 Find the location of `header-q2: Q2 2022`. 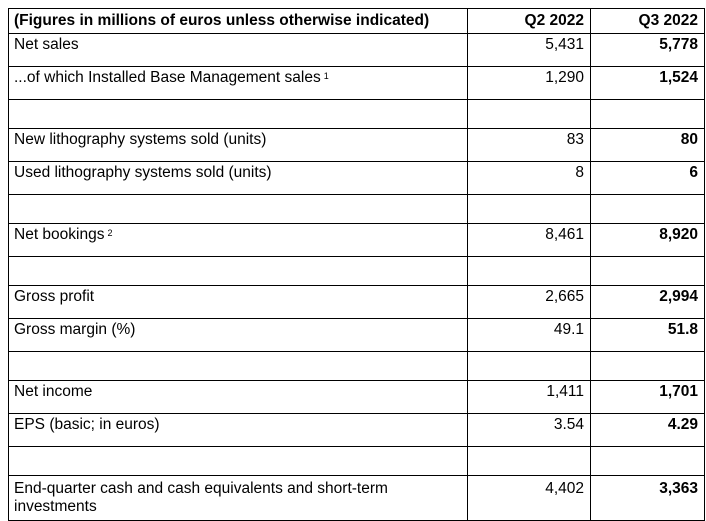

header-q2: Q2 2022 is located at coordinates (529, 21).